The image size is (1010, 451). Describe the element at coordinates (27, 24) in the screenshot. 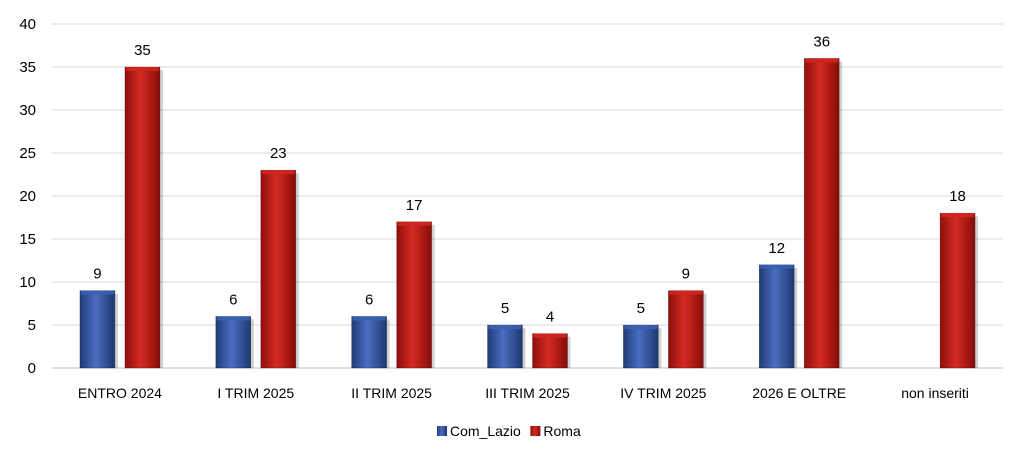

I see `y-tick-label: 40` at that location.